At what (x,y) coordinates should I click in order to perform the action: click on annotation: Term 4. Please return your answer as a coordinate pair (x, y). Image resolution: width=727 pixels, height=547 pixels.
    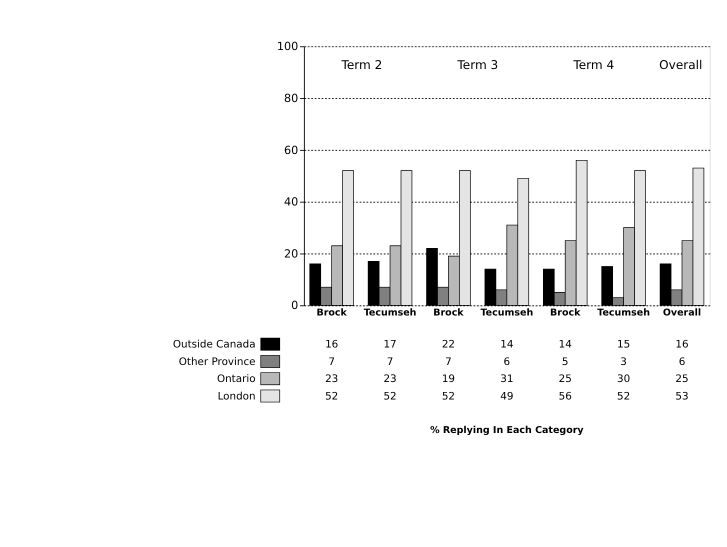
    Looking at the image, I should click on (593, 65).